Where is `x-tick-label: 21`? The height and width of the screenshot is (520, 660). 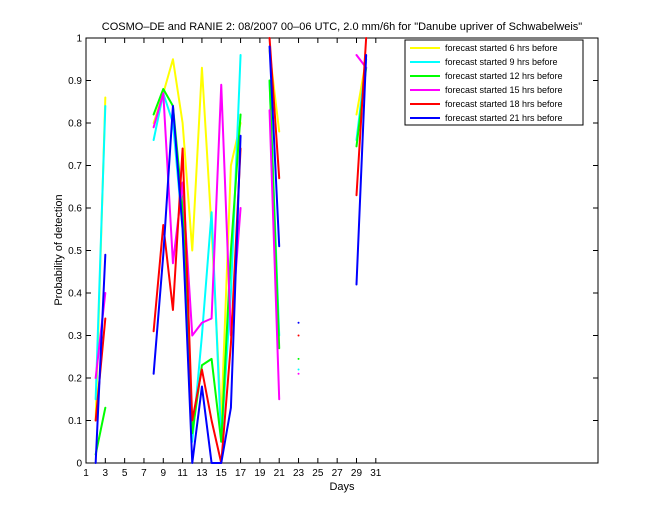
x-tick-label: 21 is located at coordinates (280, 473).